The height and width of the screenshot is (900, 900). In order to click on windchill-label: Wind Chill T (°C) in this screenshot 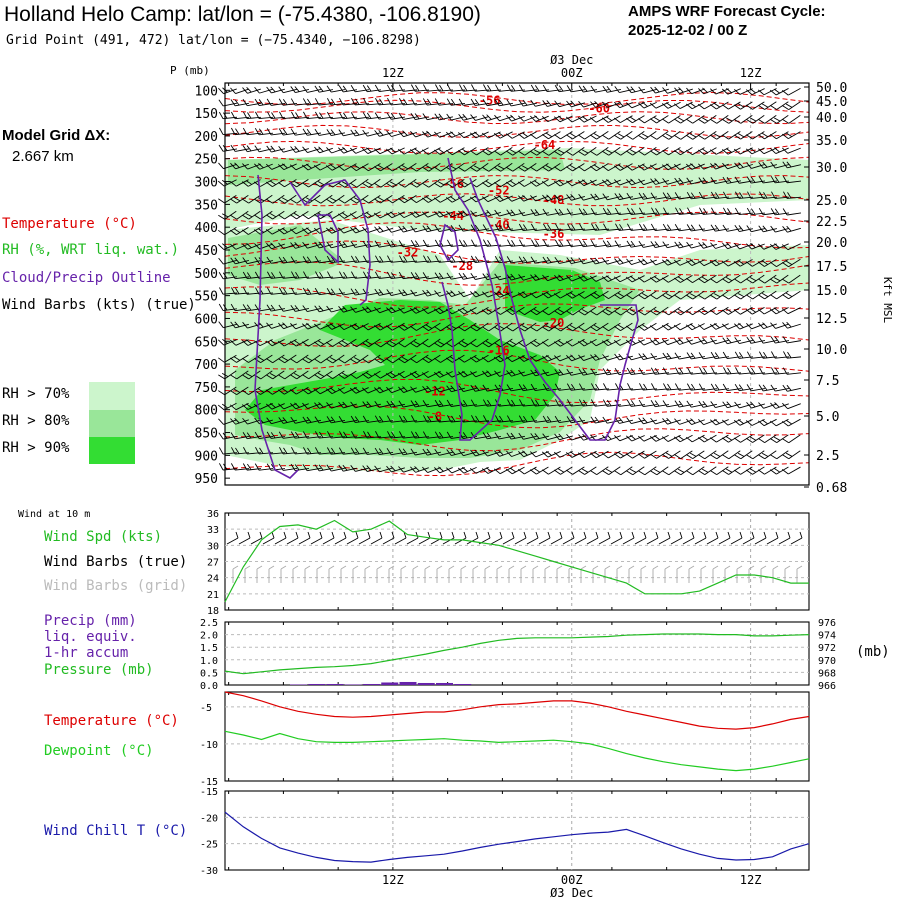, I will do `click(116, 831)`.